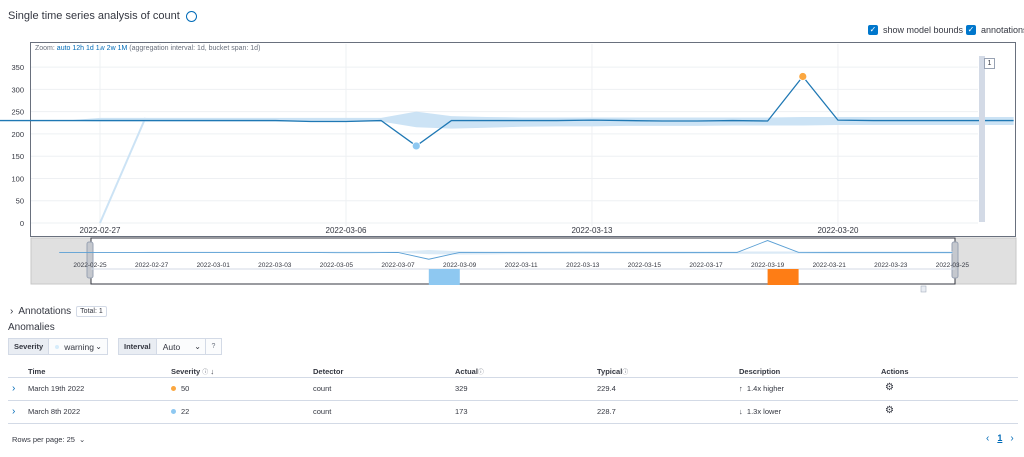  I want to click on prev-page-icon: ‹, so click(988, 438).